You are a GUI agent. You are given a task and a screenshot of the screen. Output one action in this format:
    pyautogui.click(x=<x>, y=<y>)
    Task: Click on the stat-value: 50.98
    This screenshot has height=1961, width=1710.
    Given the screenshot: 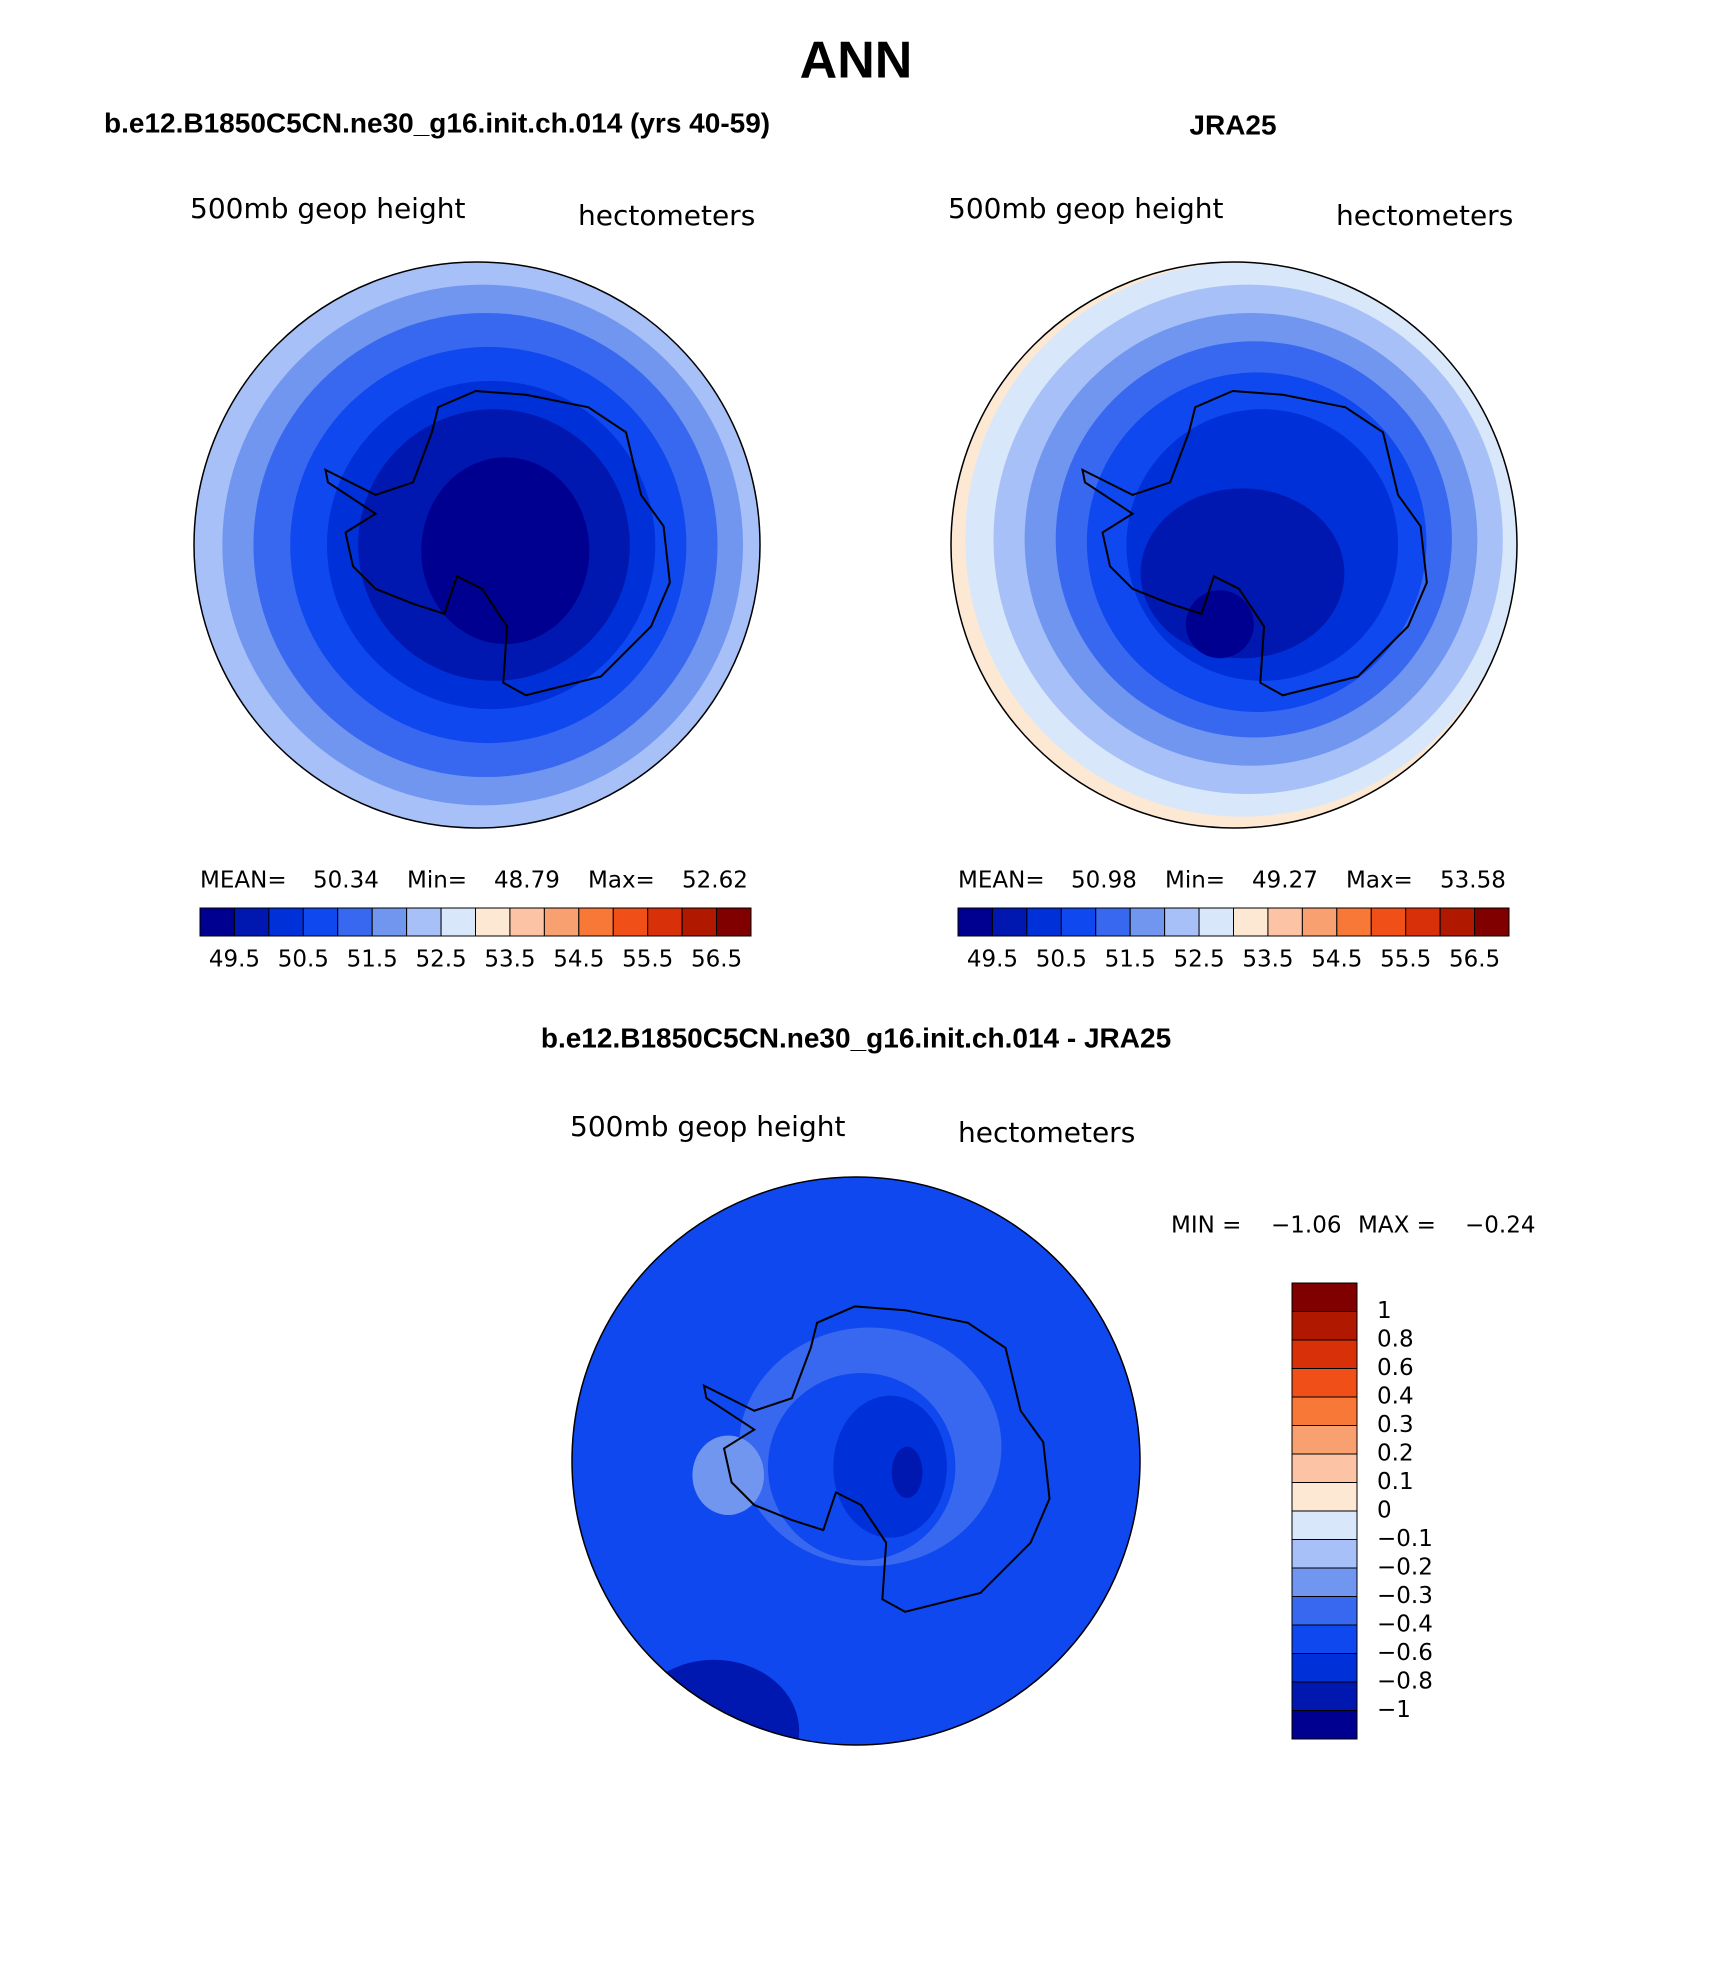 What is the action you would take?
    pyautogui.click(x=1104, y=881)
    